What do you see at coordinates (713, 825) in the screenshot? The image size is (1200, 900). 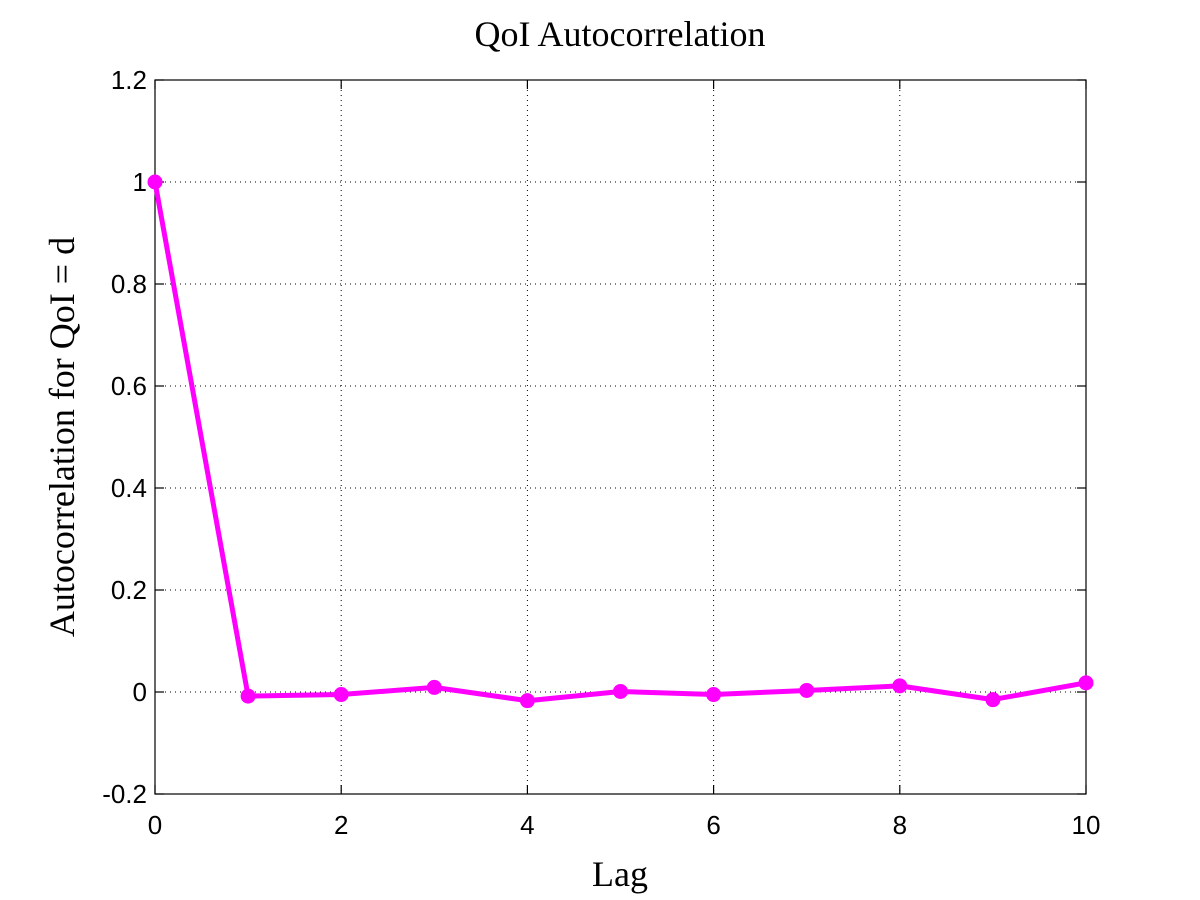 I see `x-tick-label: 6` at bounding box center [713, 825].